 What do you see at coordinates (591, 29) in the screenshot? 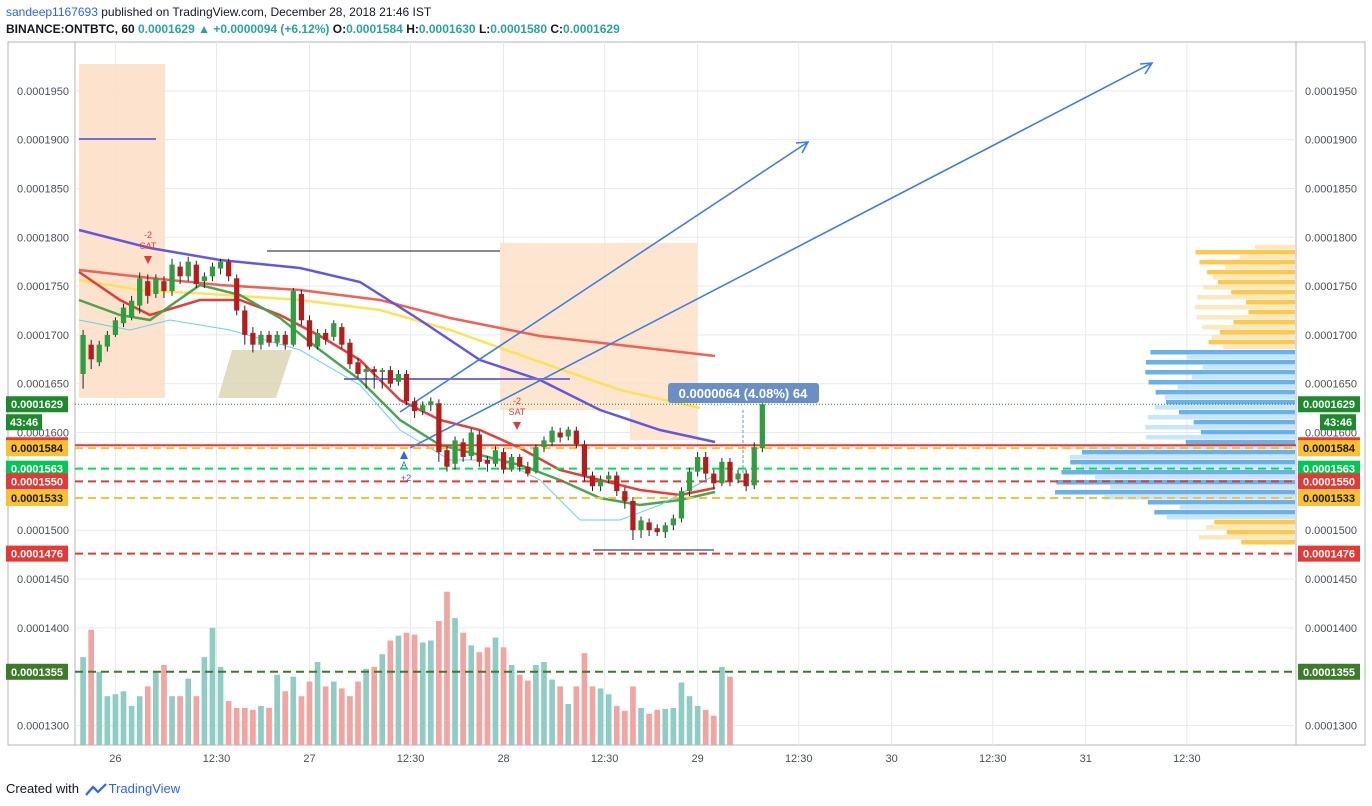
I see `close-value: 0.0001629` at bounding box center [591, 29].